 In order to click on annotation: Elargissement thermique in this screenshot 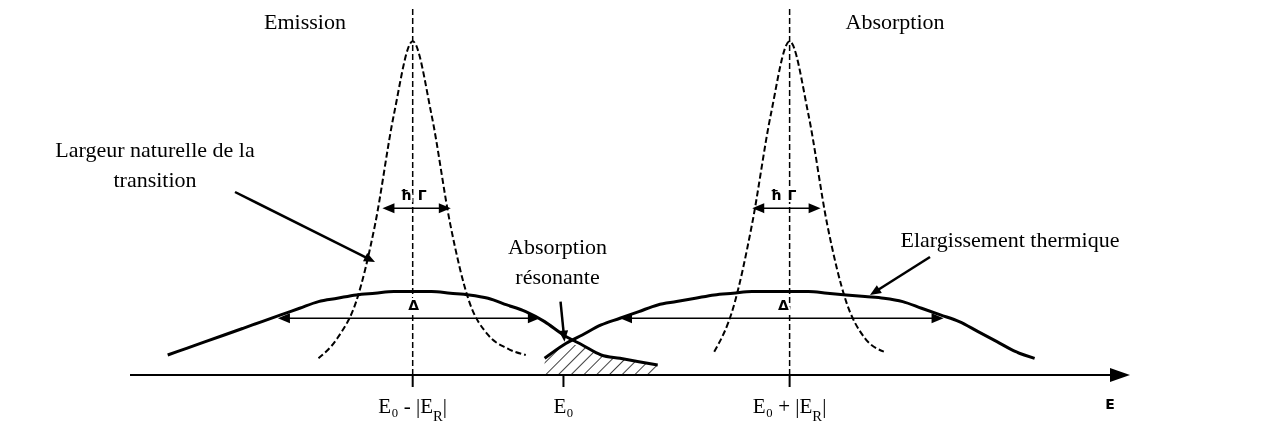, I will do `click(1010, 240)`.